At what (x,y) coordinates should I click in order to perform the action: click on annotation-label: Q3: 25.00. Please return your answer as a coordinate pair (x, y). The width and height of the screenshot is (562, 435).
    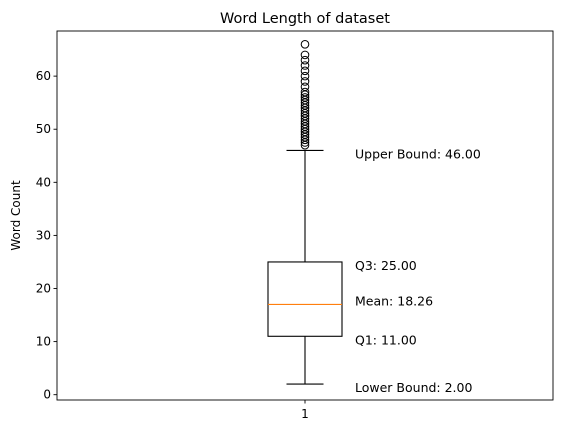
    Looking at the image, I should click on (386, 265).